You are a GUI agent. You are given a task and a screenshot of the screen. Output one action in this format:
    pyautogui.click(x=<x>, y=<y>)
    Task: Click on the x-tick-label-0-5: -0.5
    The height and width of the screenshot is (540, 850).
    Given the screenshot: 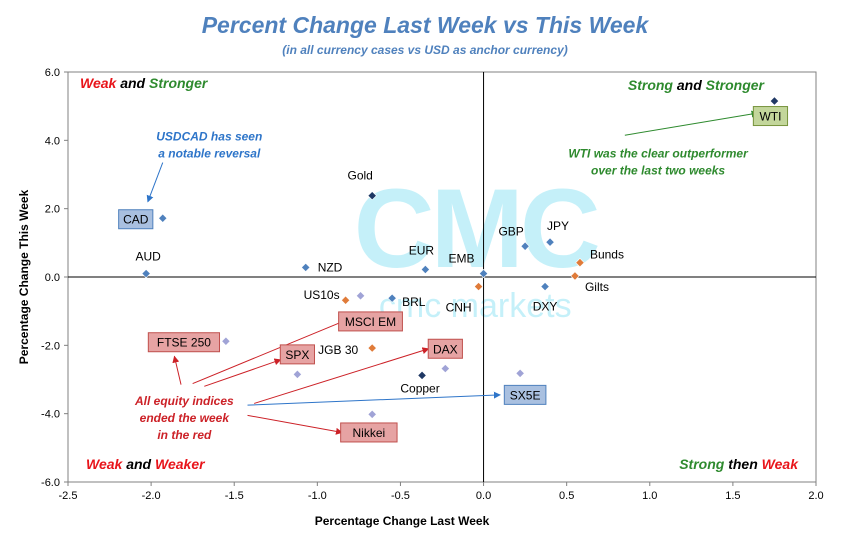 What is the action you would take?
    pyautogui.click(x=400, y=496)
    